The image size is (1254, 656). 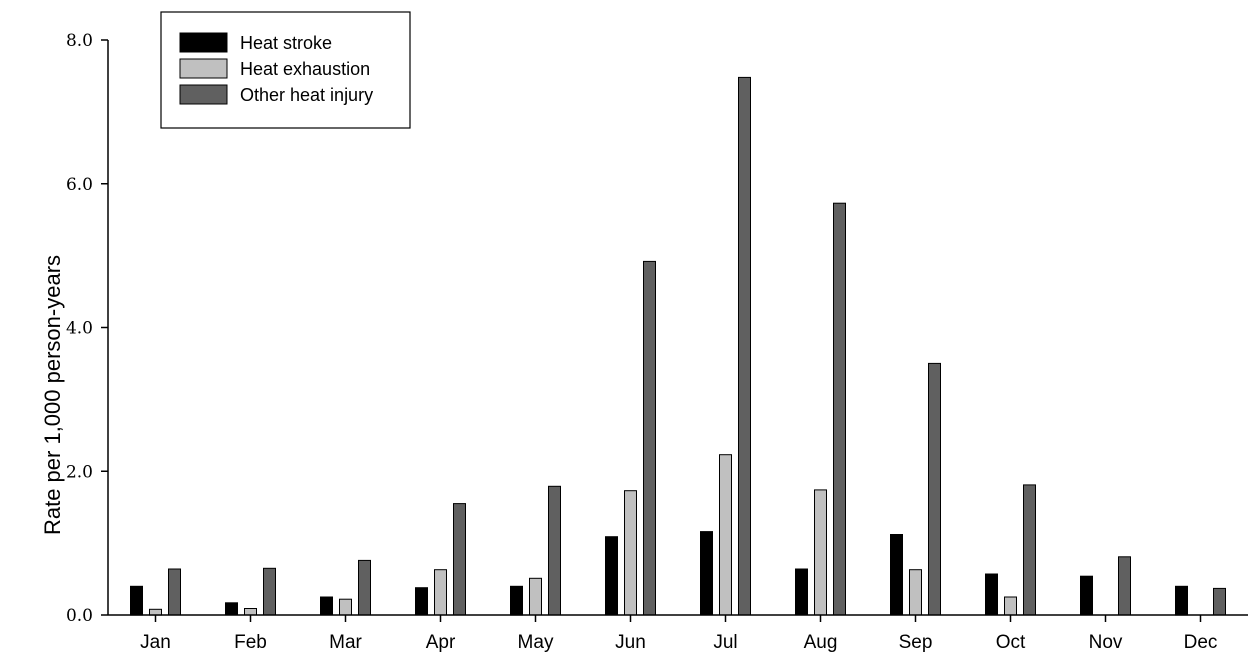 What do you see at coordinates (306, 95) in the screenshot?
I see `legend-label: Other heat injury` at bounding box center [306, 95].